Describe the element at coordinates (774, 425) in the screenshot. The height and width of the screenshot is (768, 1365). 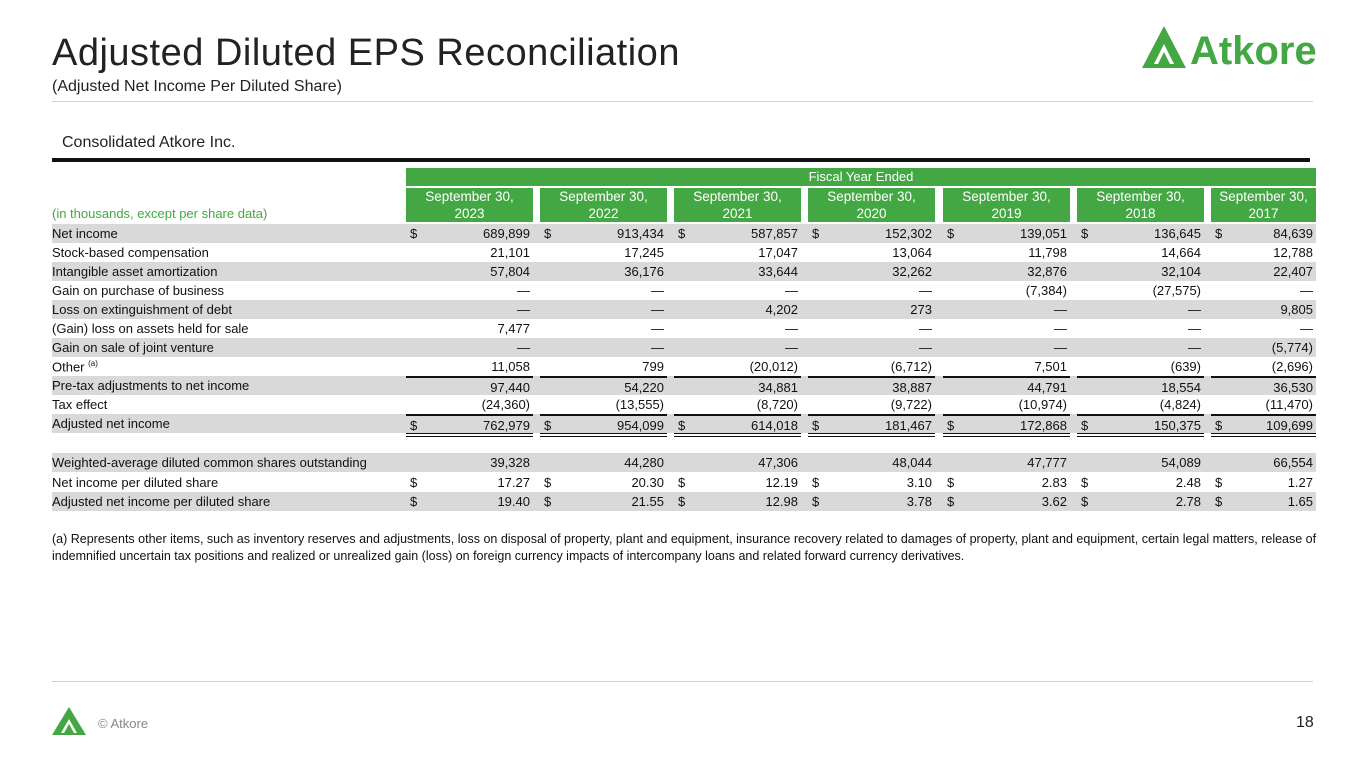
I see `cell-value: 614,018` at that location.